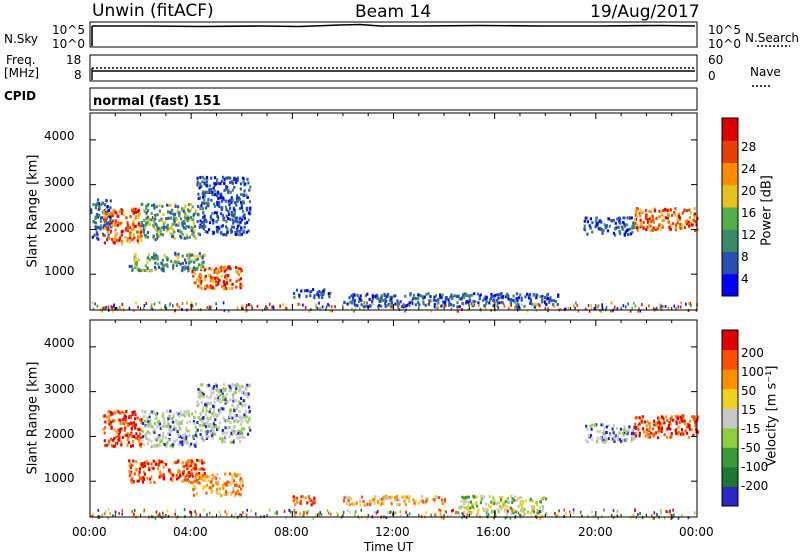 The image size is (800, 554). What do you see at coordinates (724, 30) in the screenshot?
I see `nsearch-tick-top: 10^5` at bounding box center [724, 30].